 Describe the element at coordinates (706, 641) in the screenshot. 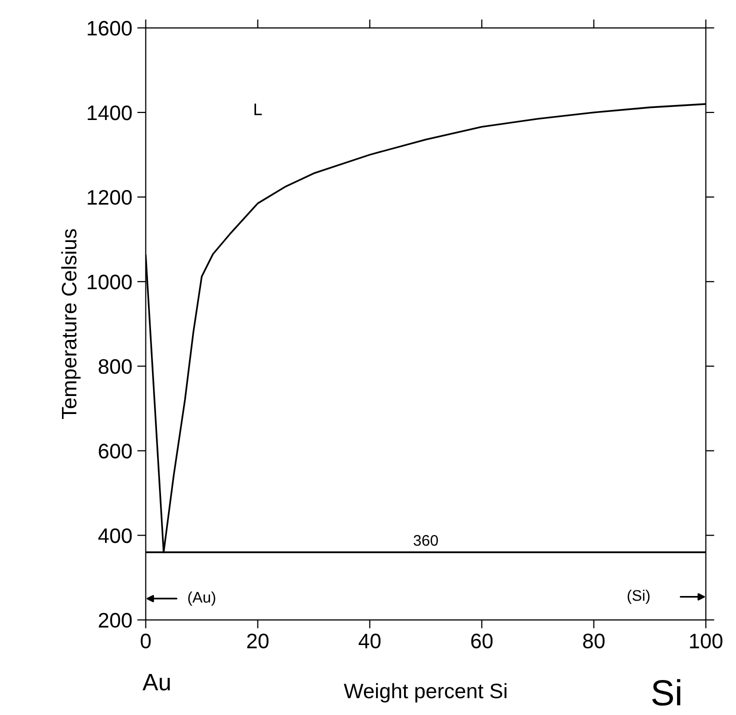

I see `x-tick-label: 100` at that location.